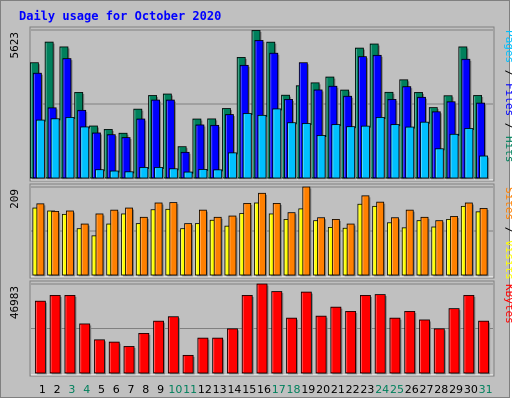 The image size is (512, 401). What do you see at coordinates (486, 389) in the screenshot?
I see `day-label: 31` at bounding box center [486, 389].